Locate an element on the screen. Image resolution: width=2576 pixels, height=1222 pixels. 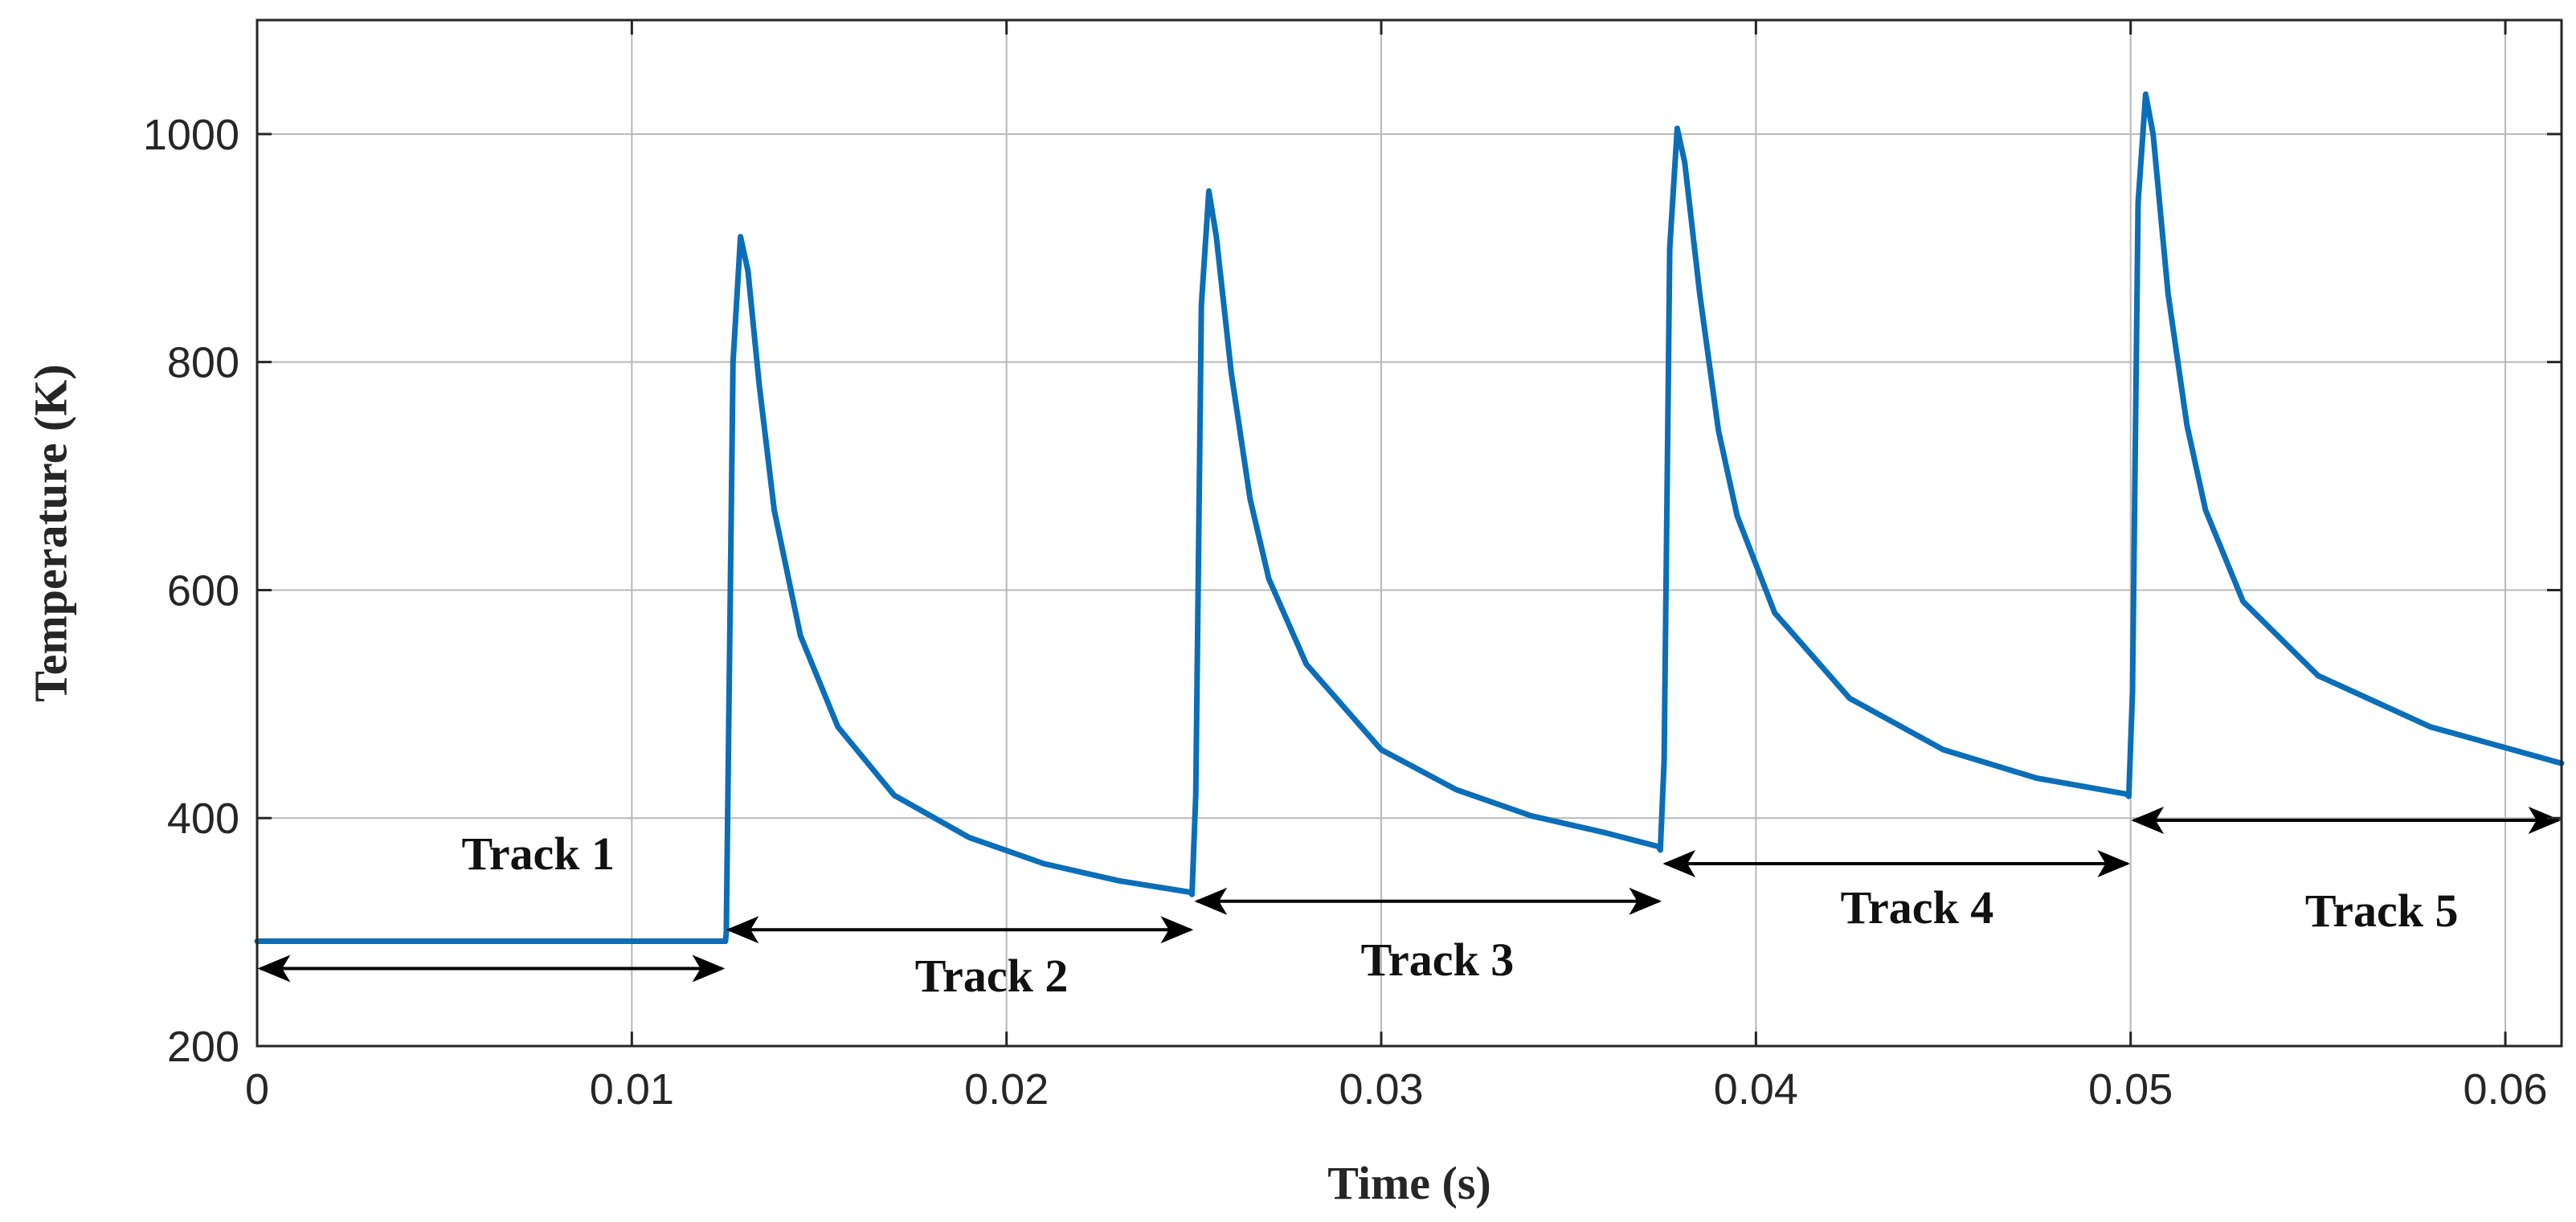
x-tick-label: 0.02 is located at coordinates (1007, 1090).